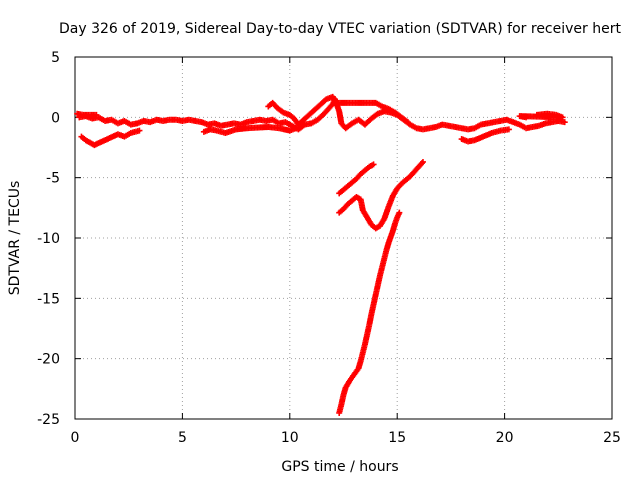 Image resolution: width=640 pixels, height=480 pixels. What do you see at coordinates (612, 438) in the screenshot?
I see `x-tick-label: 25` at bounding box center [612, 438].